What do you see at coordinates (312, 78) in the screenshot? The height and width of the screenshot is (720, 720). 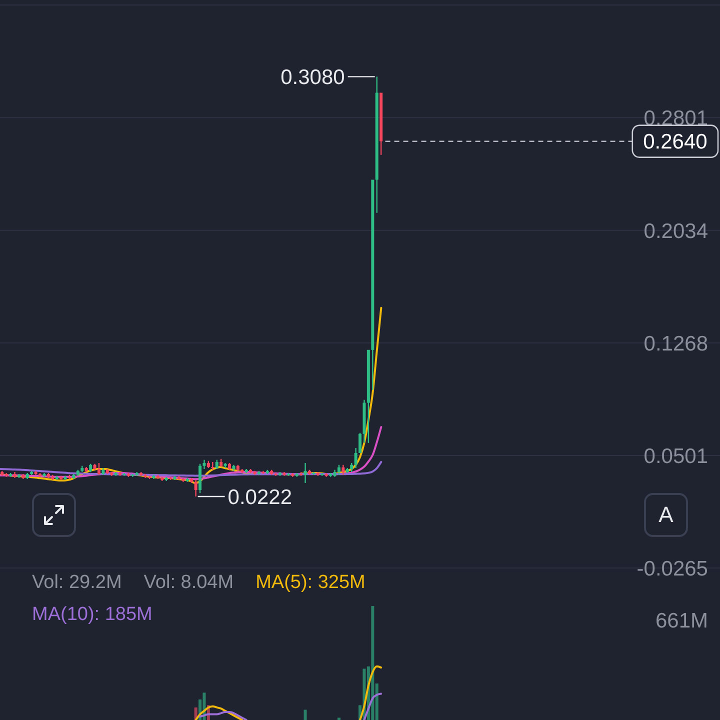 I see `text: 0.3080` at bounding box center [312, 78].